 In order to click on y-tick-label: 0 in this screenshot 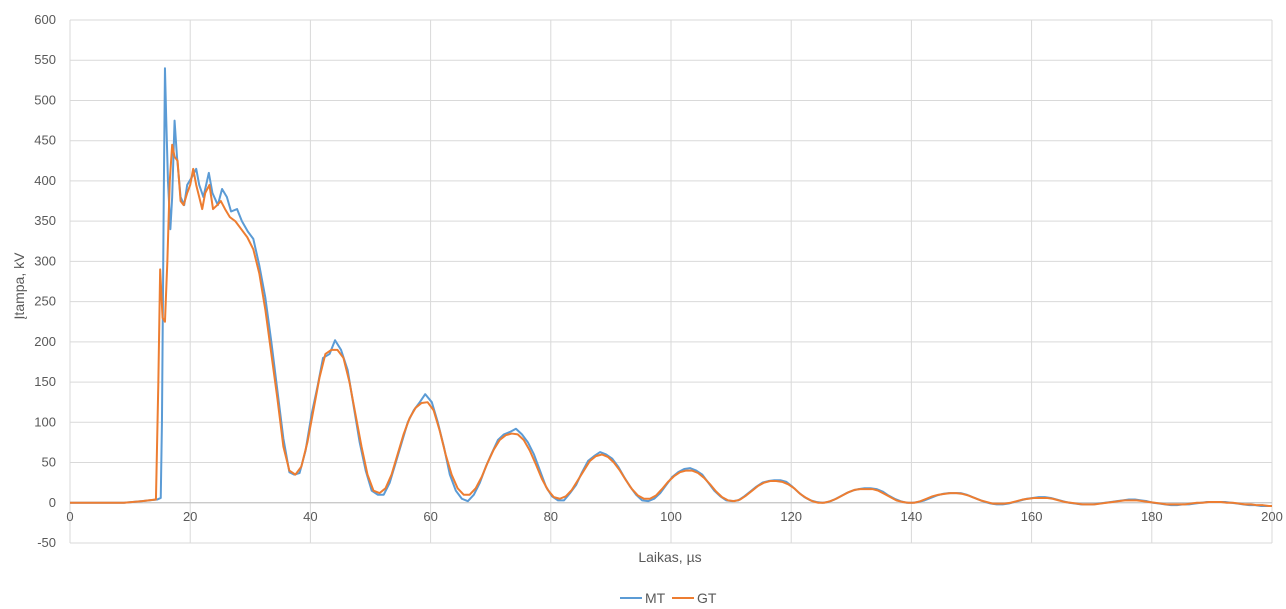, I will do `click(52, 502)`.